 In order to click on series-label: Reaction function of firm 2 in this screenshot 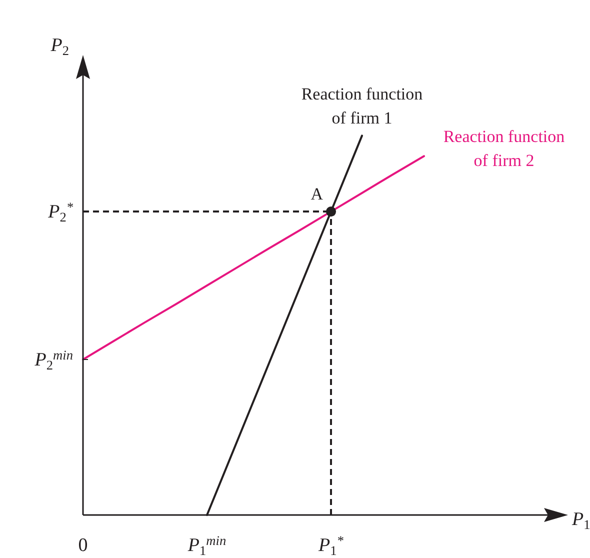, I will do `click(504, 148)`.